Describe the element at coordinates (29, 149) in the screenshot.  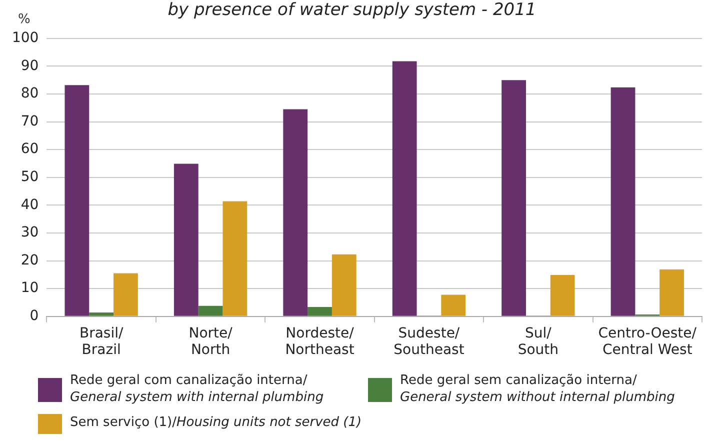
I see `y-tick-label: 60` at that location.